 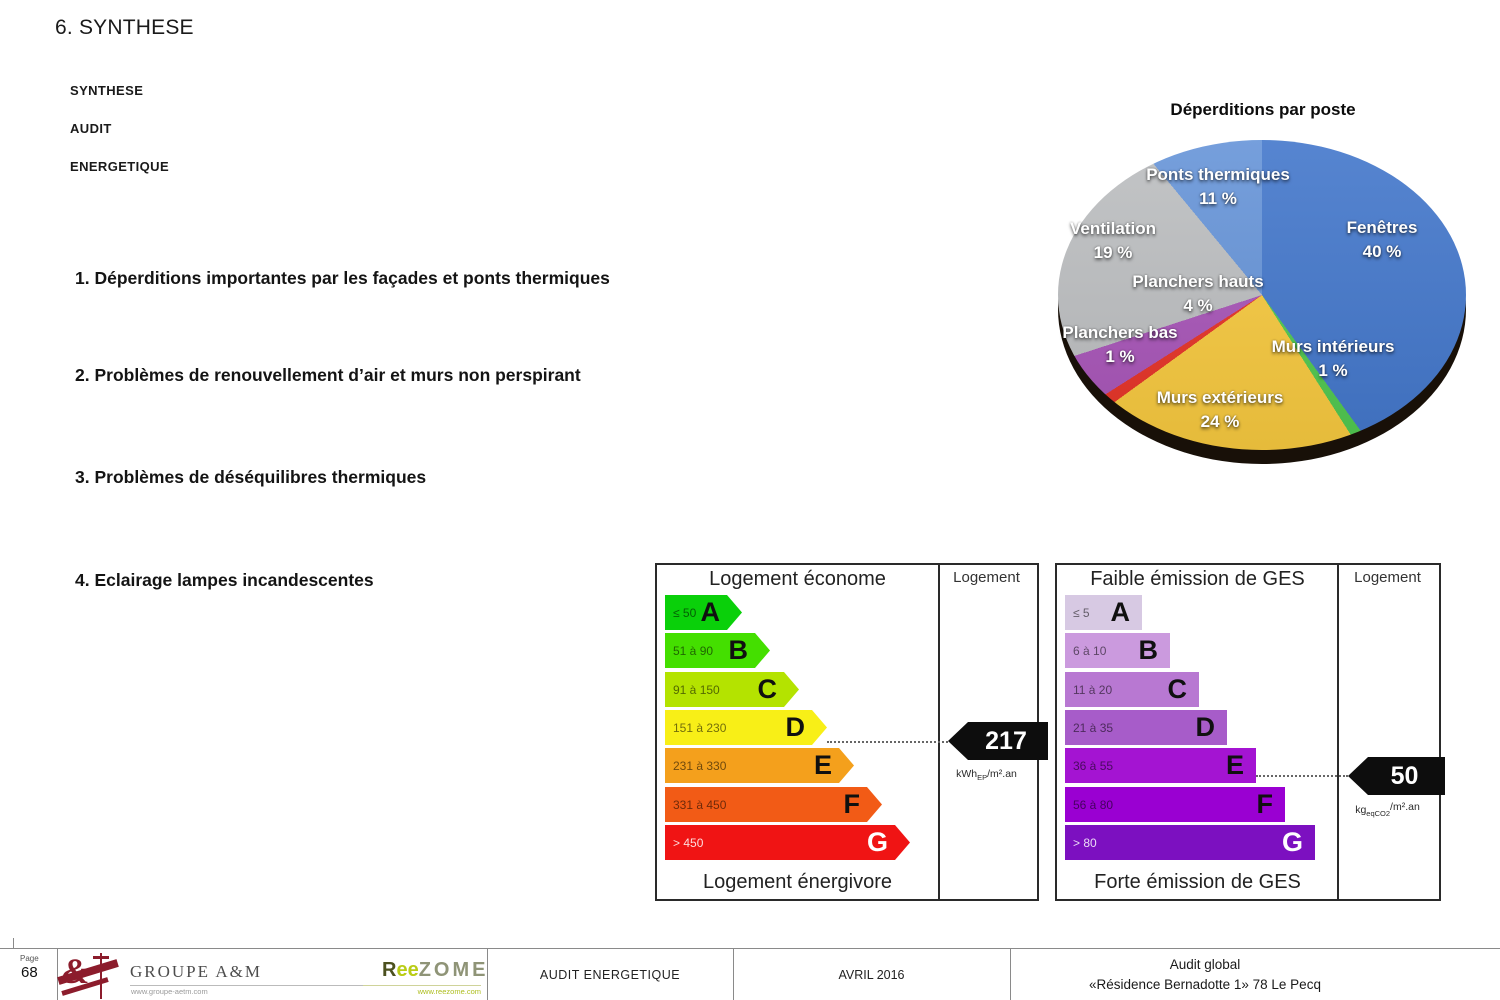 I want to click on ges-range-a: ≤ 5, so click(x=1081, y=612).